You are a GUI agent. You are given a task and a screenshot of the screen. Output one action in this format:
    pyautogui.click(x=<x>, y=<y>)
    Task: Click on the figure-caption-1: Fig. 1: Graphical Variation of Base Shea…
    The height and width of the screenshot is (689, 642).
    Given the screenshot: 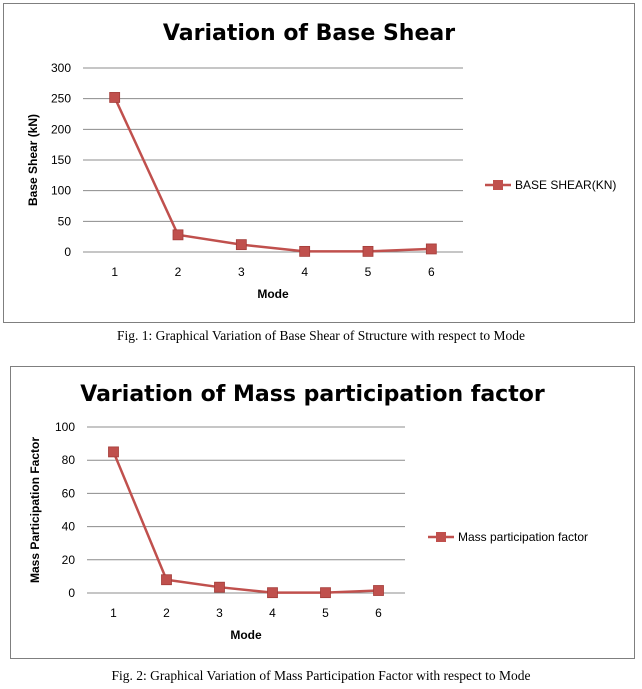 What is the action you would take?
    pyautogui.click(x=321, y=335)
    